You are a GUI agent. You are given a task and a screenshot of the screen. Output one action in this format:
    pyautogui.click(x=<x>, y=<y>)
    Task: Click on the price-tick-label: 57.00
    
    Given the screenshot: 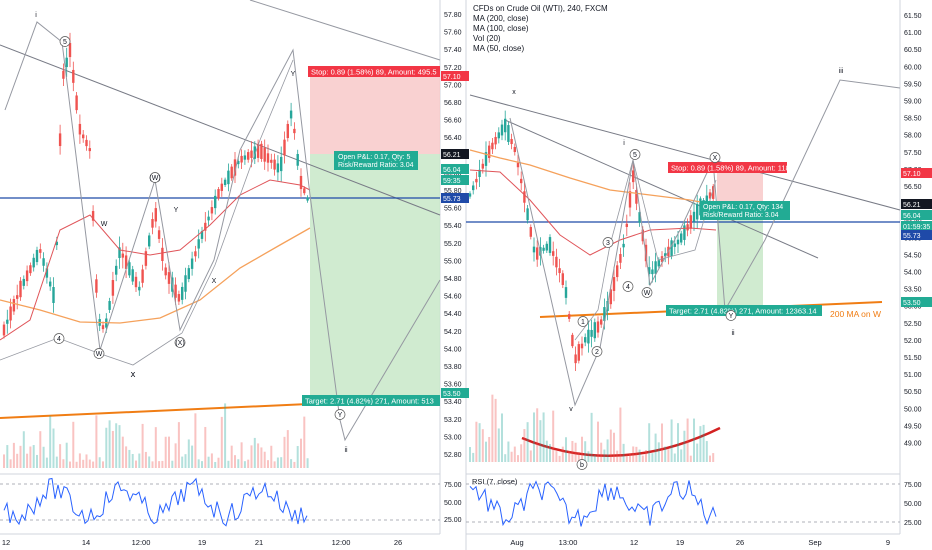 What is the action you would take?
    pyautogui.click(x=453, y=85)
    